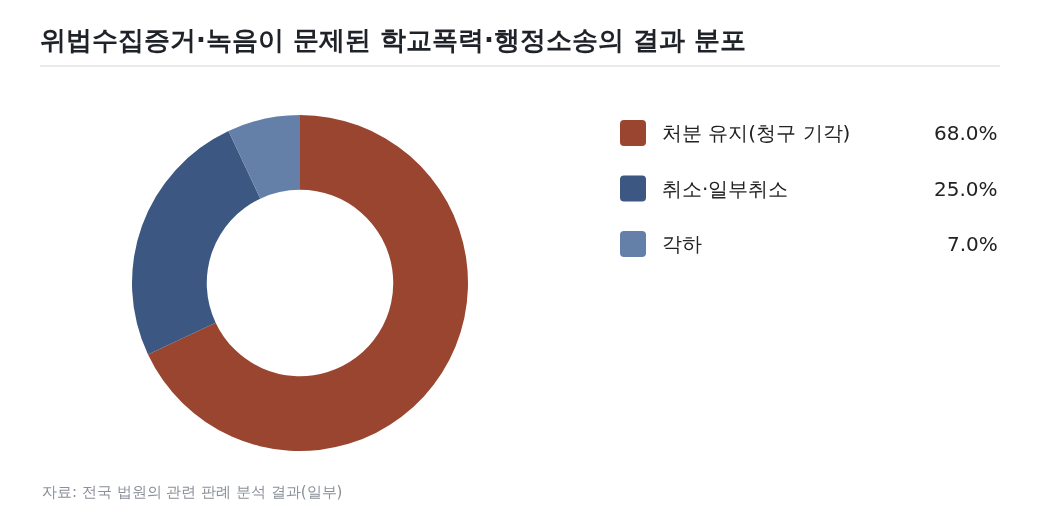 This screenshot has width=1040, height=525. I want to click on chart-title: 위법수집증거·녹음이 문제된 학교폭력·행정소송의 결과 분포, so click(393, 40).